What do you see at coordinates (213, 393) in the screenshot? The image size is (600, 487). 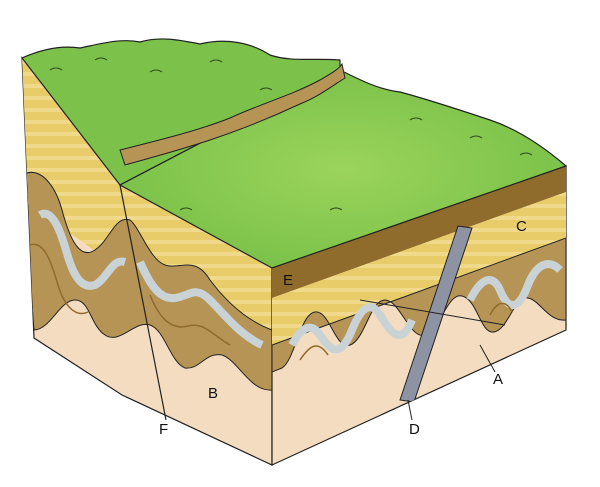 I see `label-b: B` at bounding box center [213, 393].